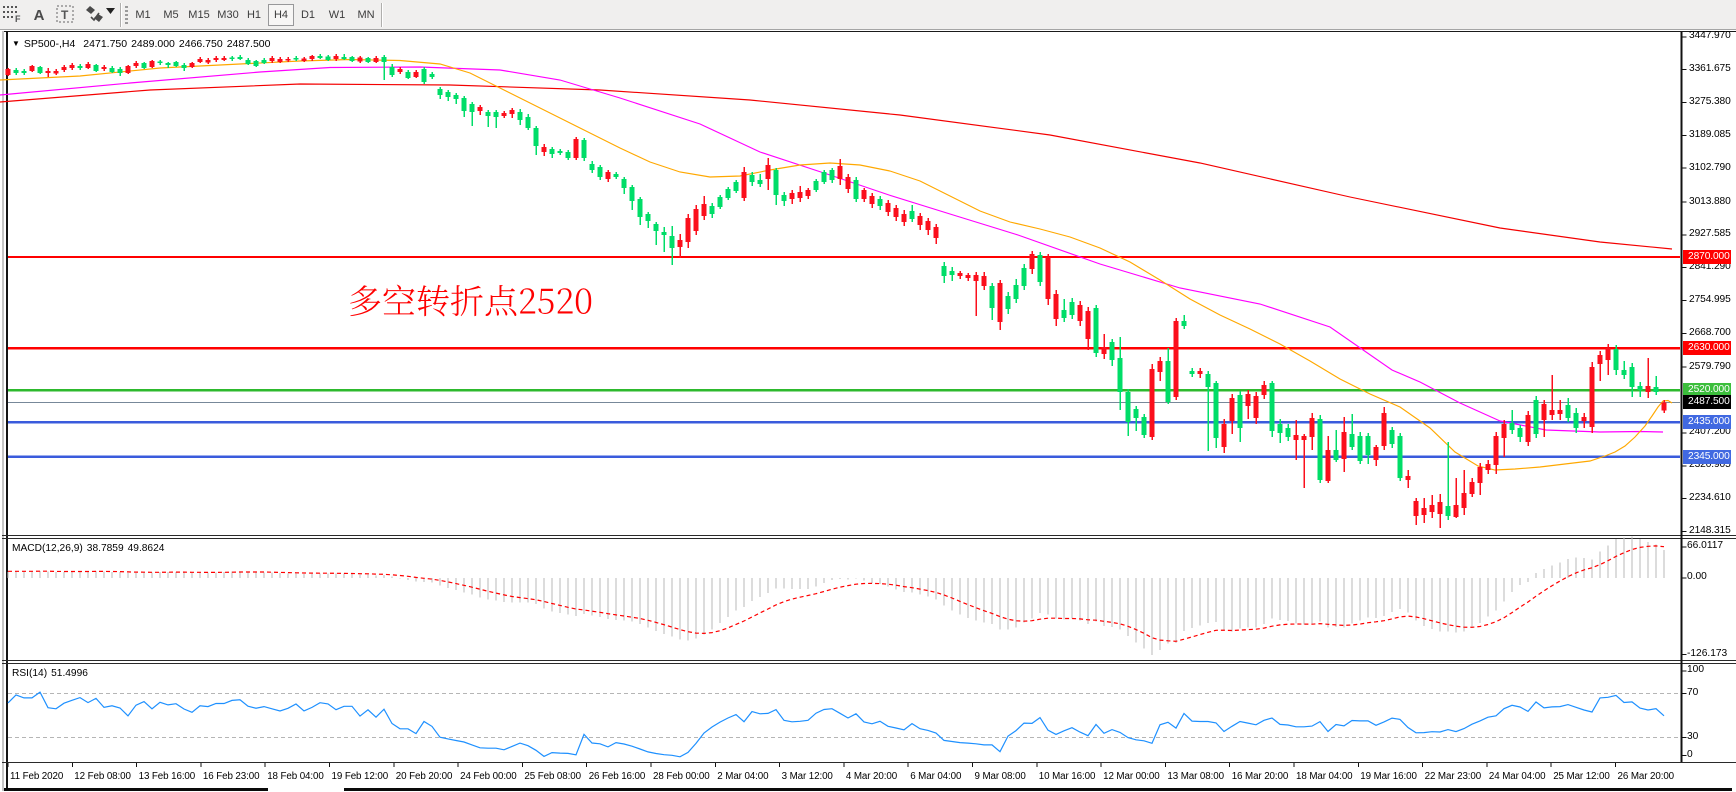 This screenshot has width=1736, height=792. I want to click on timeframe-button-M30: M30, so click(228, 15).